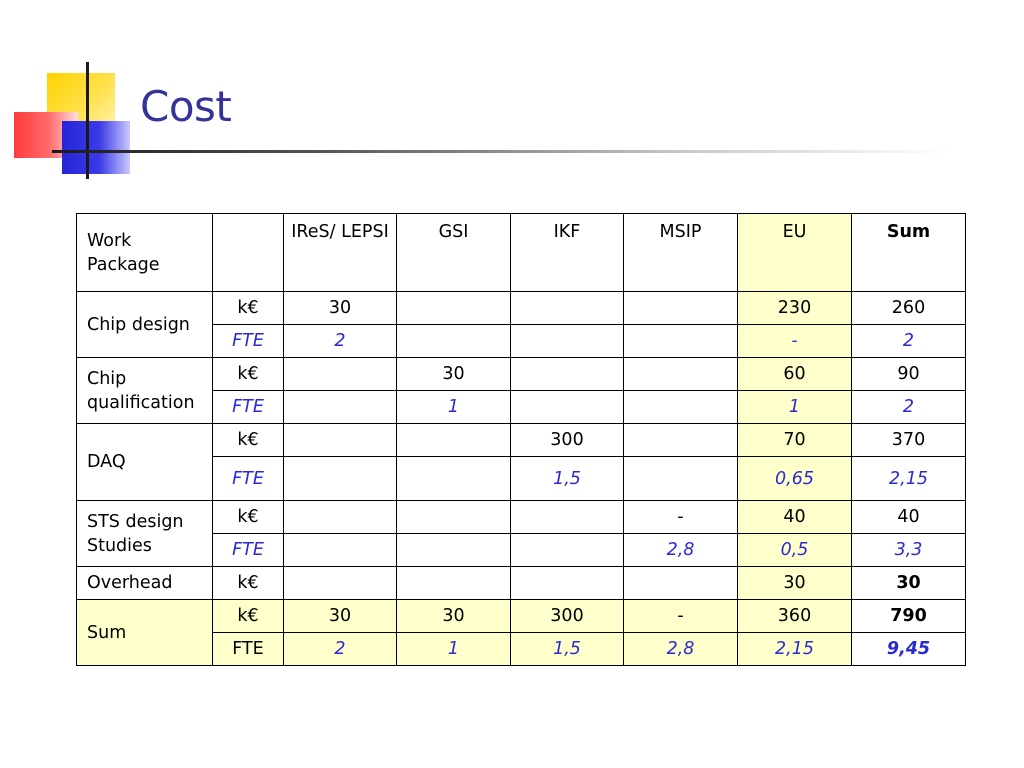  What do you see at coordinates (680, 252) in the screenshot?
I see `header-msip: MSIP` at bounding box center [680, 252].